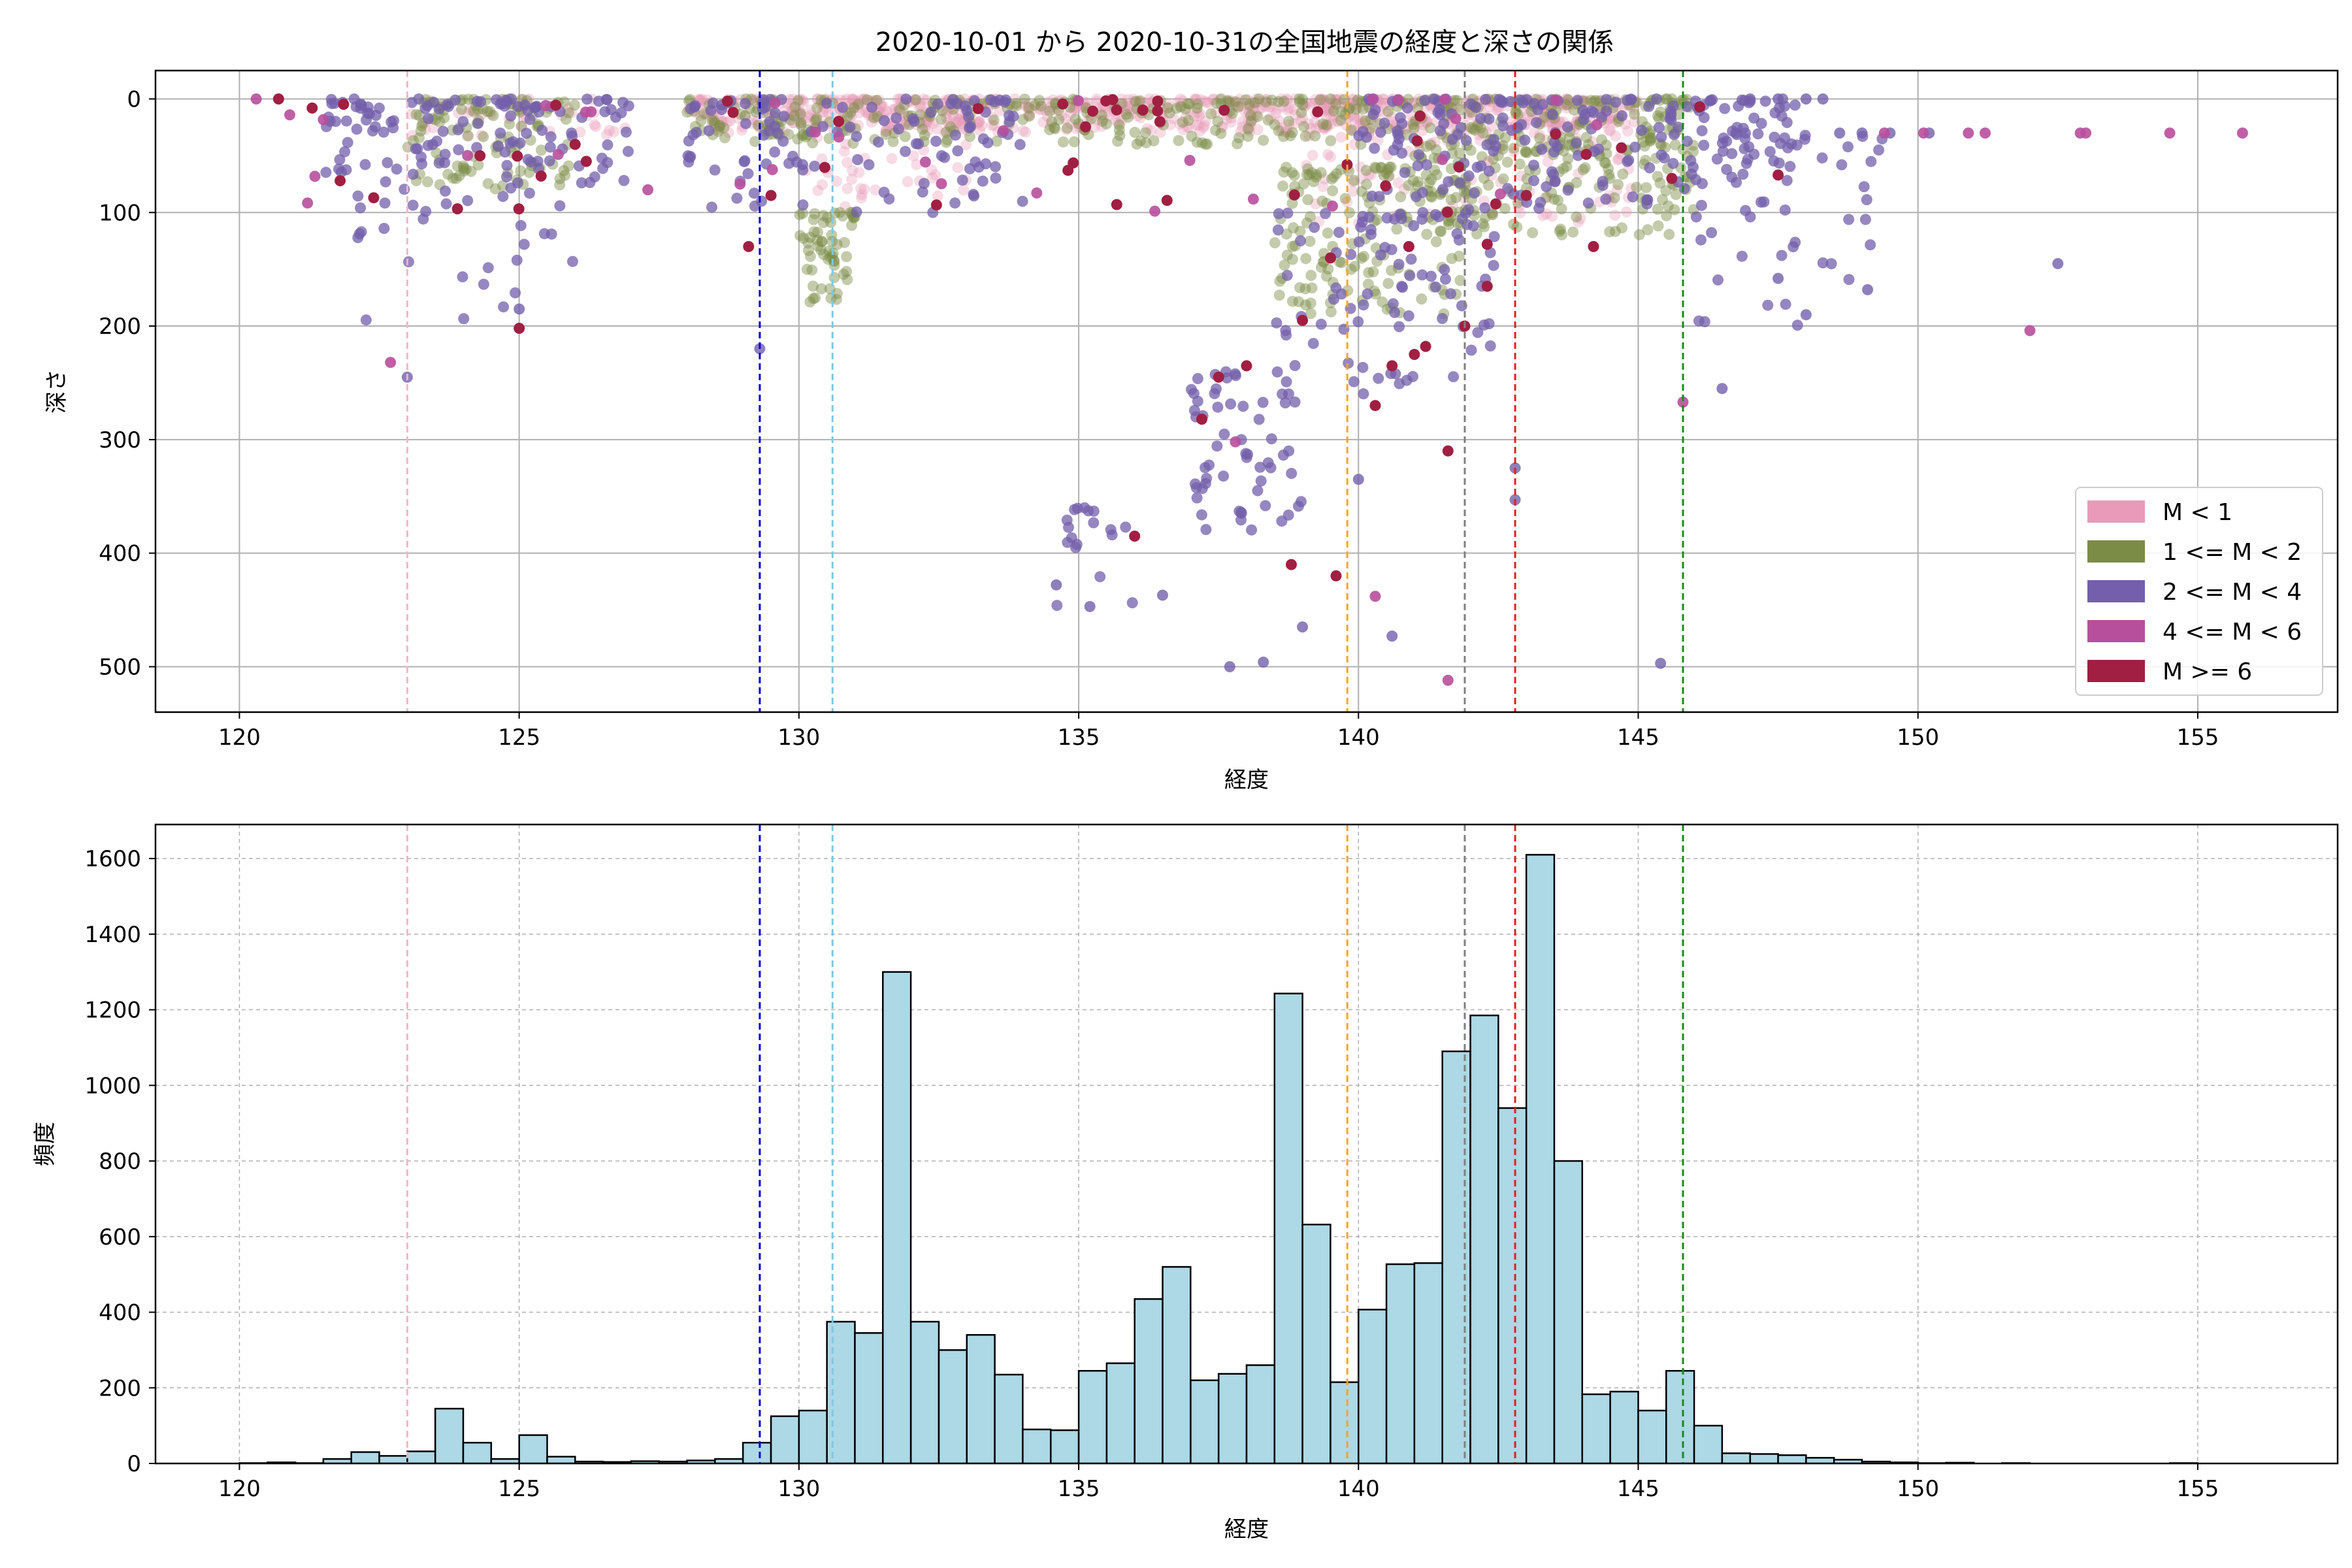 The height and width of the screenshot is (1568, 2352). Describe the element at coordinates (2169, 672) in the screenshot. I see `legend-item: M >= 6` at that location.